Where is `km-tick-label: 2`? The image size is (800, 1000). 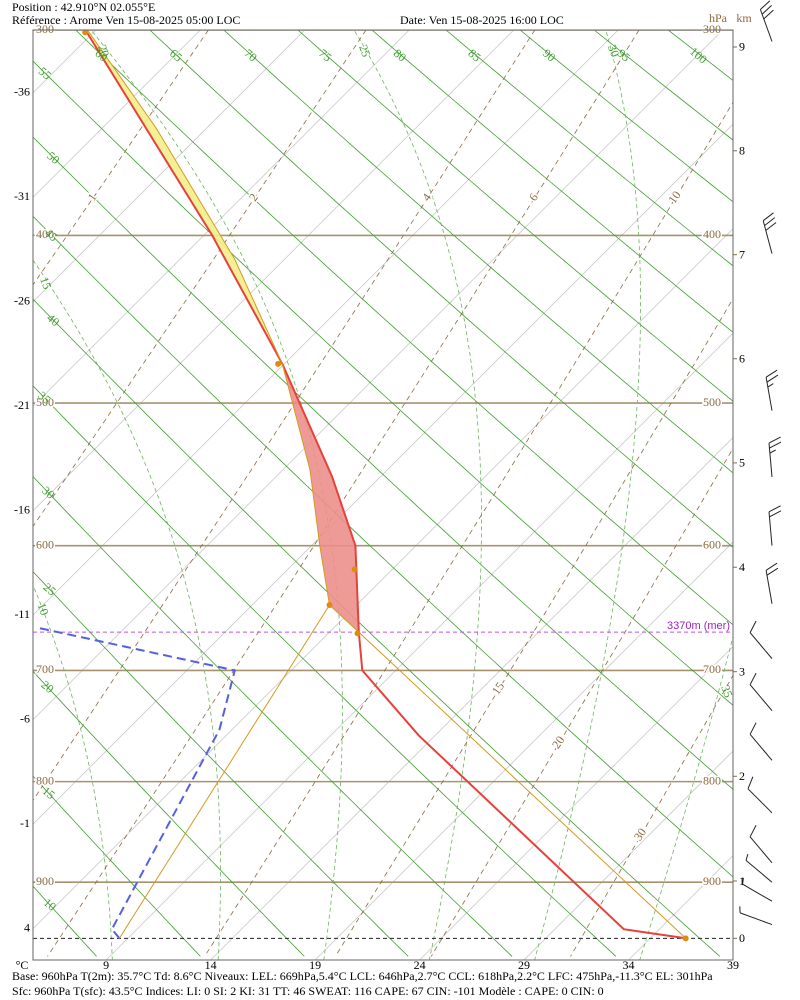
km-tick-label: 2 is located at coordinates (742, 776).